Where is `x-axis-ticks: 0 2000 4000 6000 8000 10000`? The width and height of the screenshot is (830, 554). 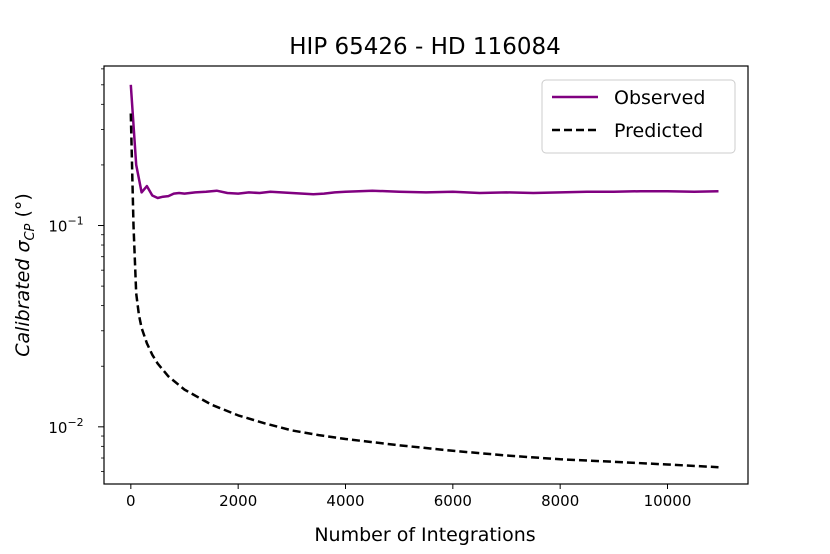 x-axis-ticks: 0 2000 4000 6000 8000 10000 is located at coordinates (408, 497).